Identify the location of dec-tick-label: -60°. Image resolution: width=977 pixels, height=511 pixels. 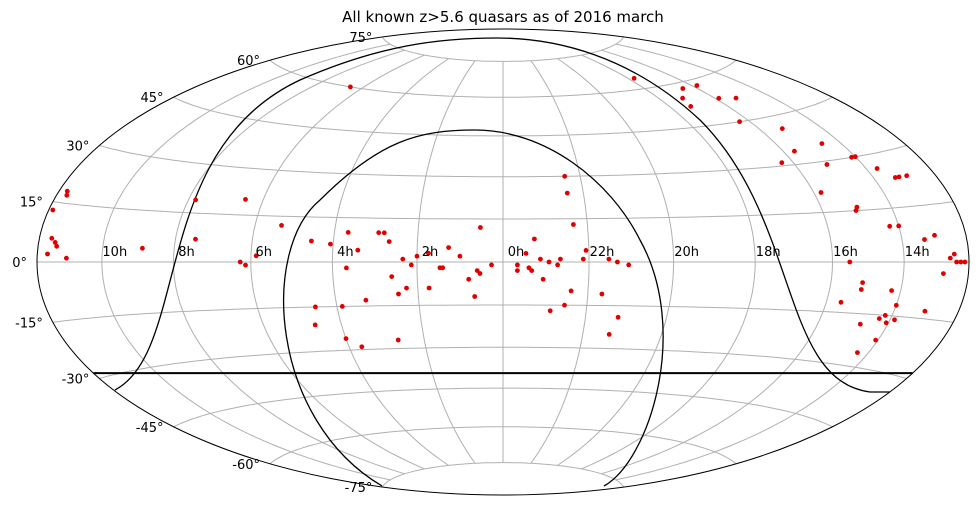
(246, 465).